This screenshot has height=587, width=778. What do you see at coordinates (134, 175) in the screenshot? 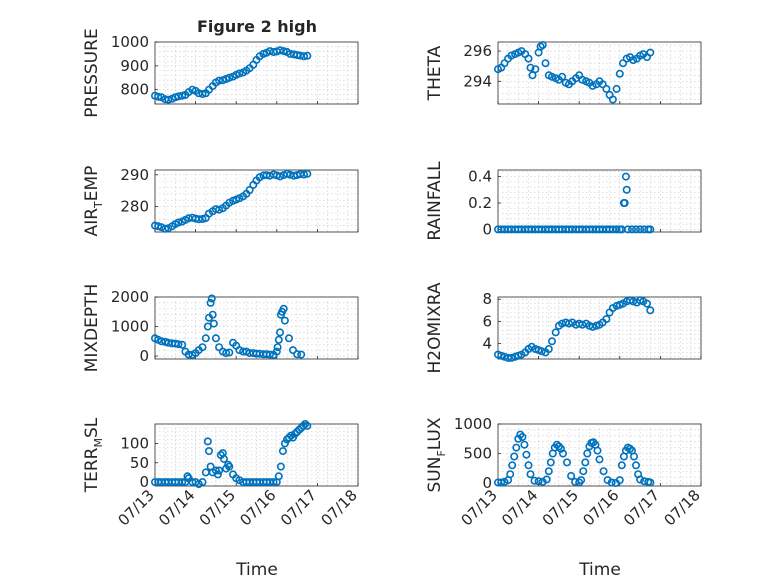
I see `y-tick-label: 290` at bounding box center [134, 175].